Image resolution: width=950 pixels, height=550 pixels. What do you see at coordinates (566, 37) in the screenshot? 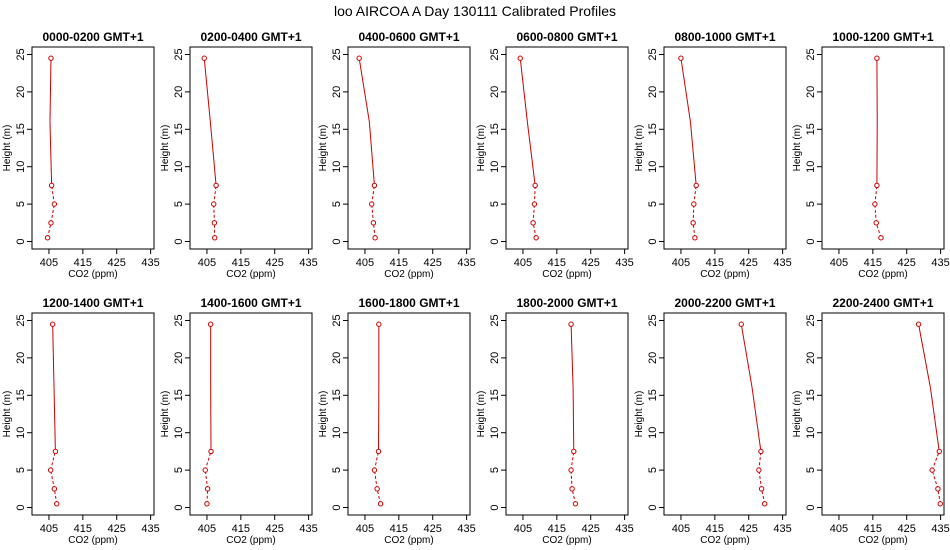
I see `panel-title: 0600-0800 GMT+1` at bounding box center [566, 37].